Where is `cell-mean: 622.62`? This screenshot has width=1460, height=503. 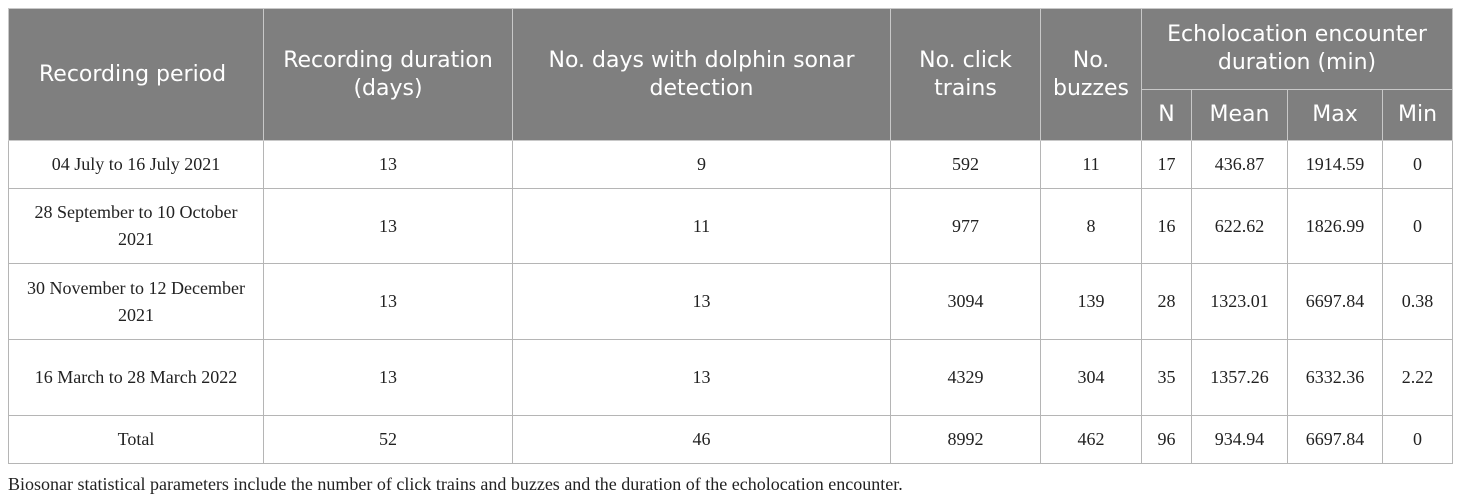 cell-mean: 622.62 is located at coordinates (1239, 226).